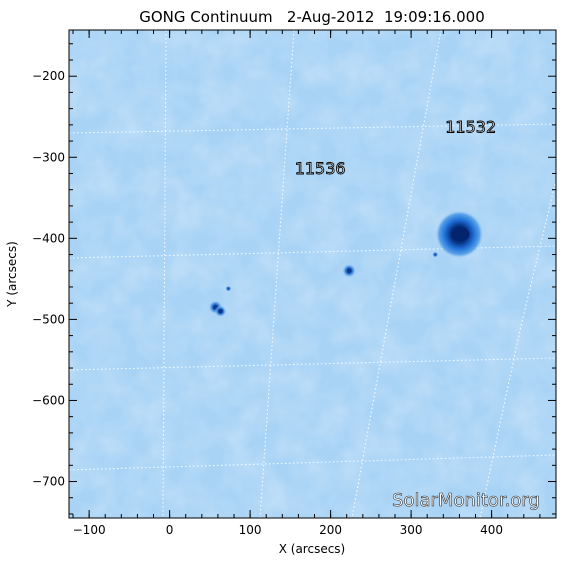  Describe the element at coordinates (330, 530) in the screenshot. I see `x-tick-label: 200` at that location.